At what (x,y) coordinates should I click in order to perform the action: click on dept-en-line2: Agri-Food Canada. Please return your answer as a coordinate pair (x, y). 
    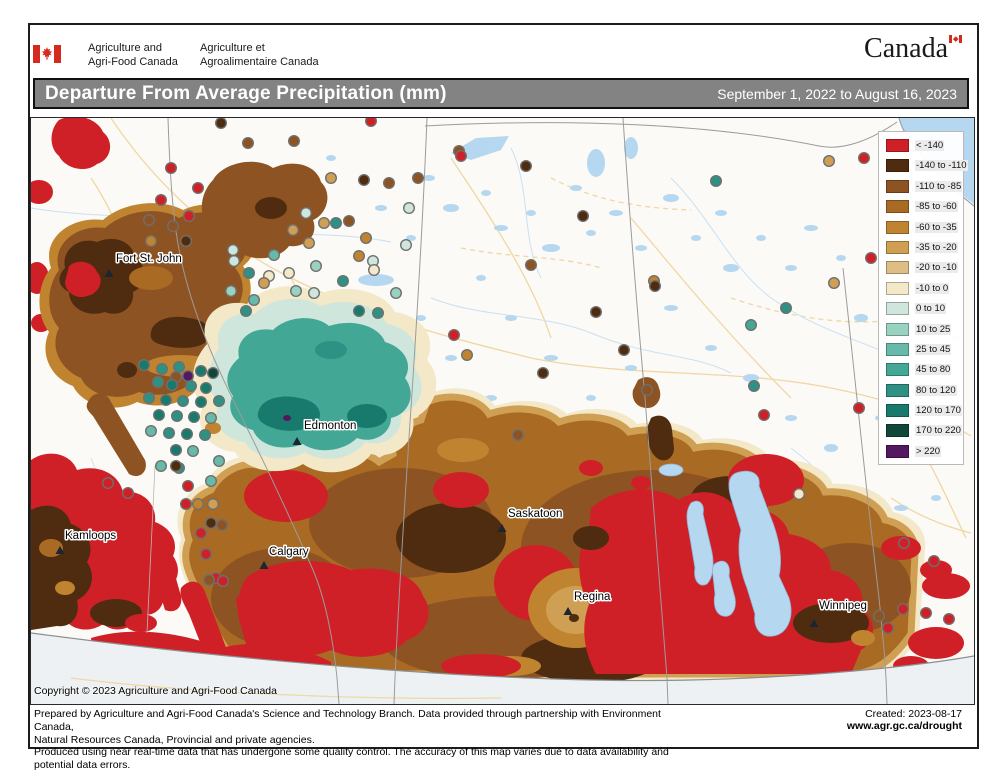
    Looking at the image, I should click on (133, 61).